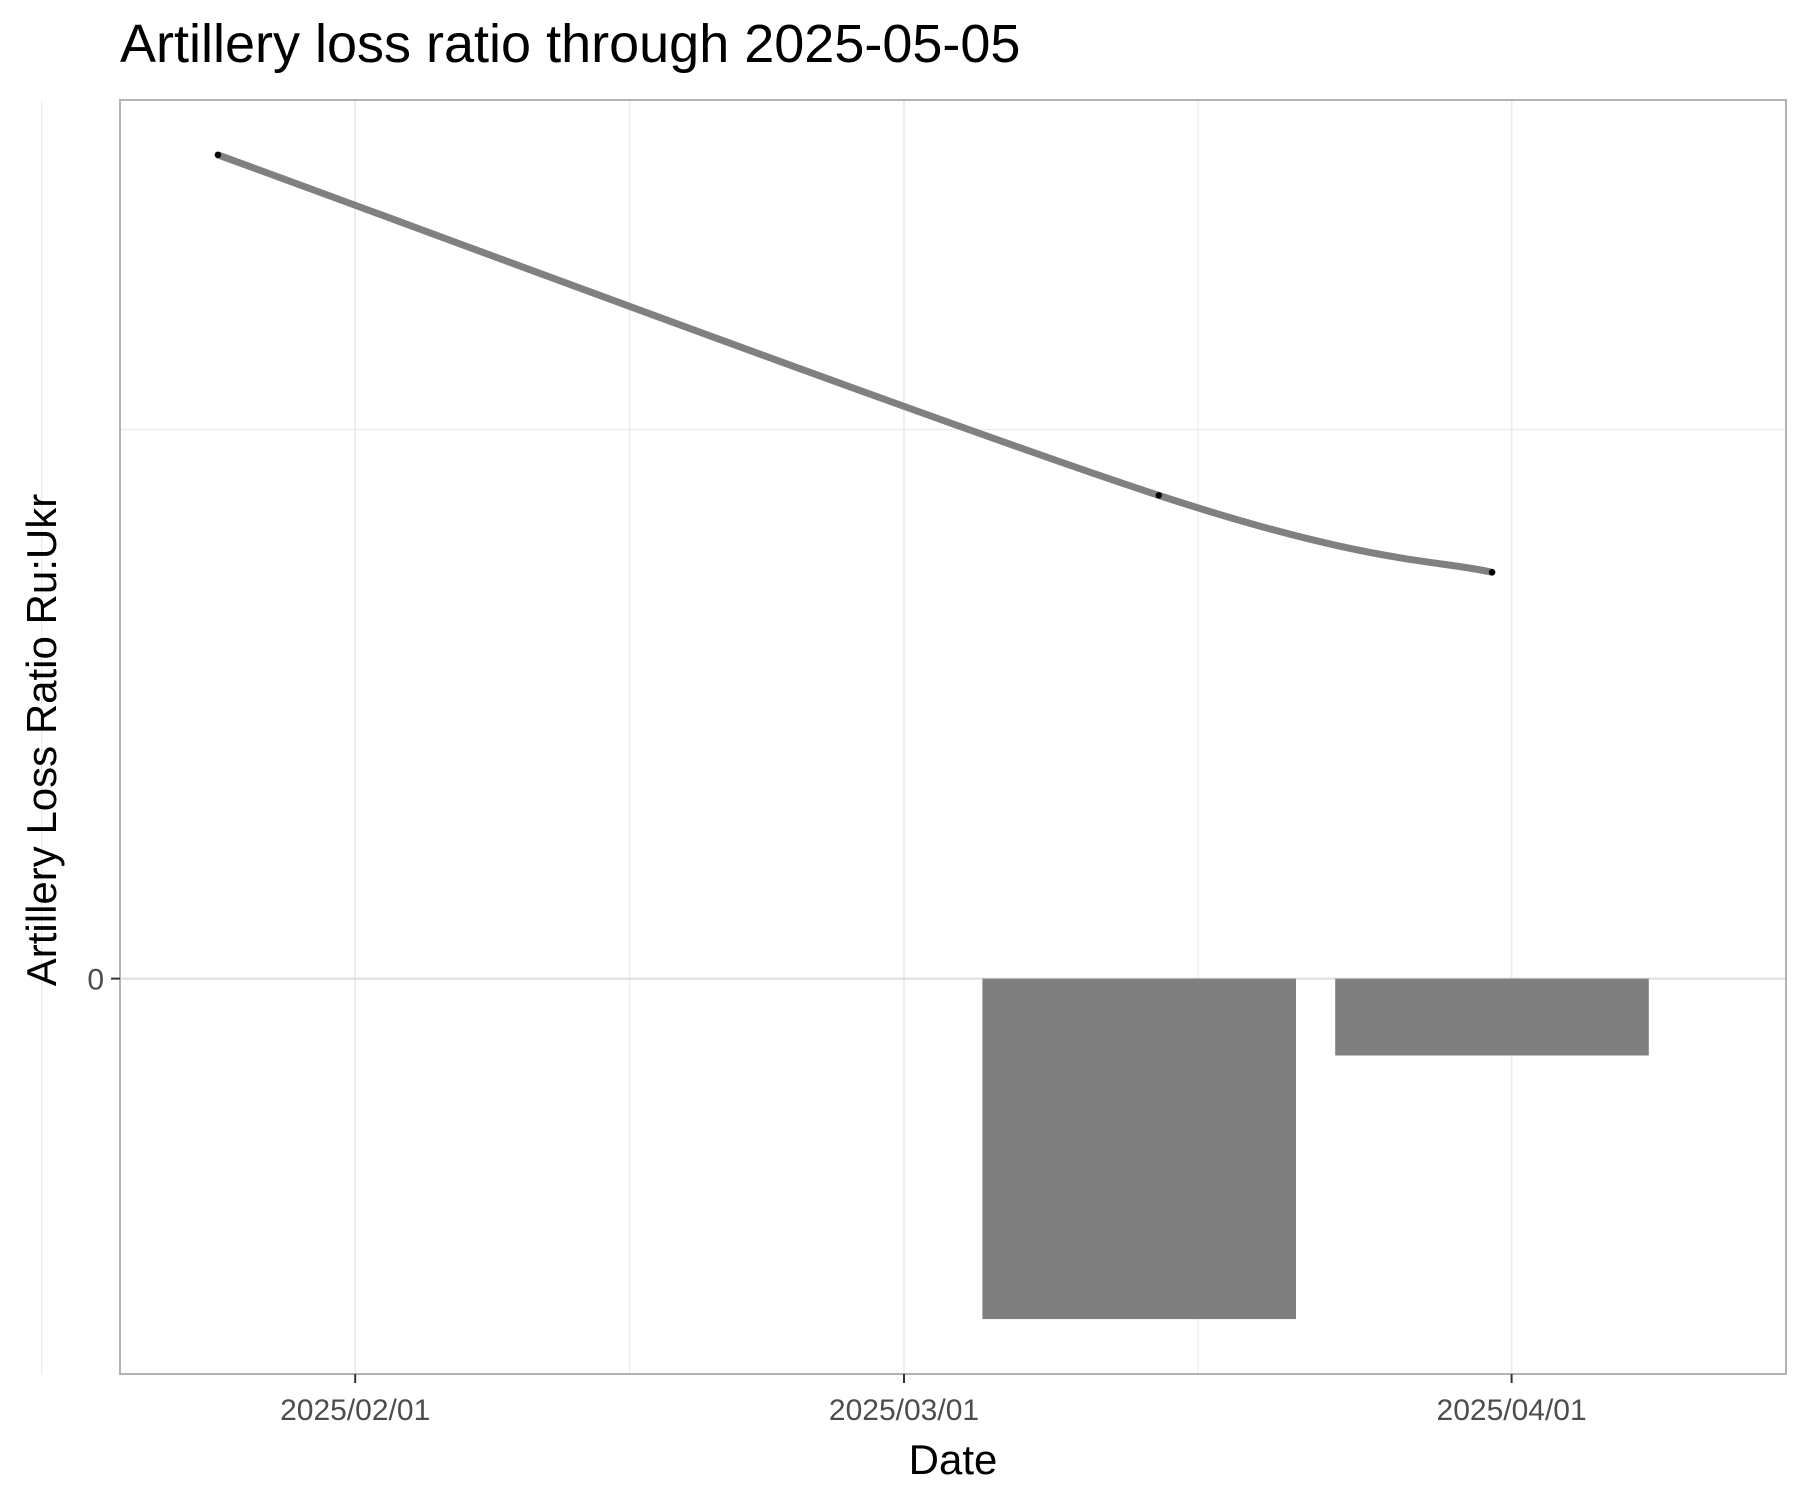  What do you see at coordinates (1512, 1410) in the screenshot?
I see `x-tick-label: 2025/04/01` at bounding box center [1512, 1410].